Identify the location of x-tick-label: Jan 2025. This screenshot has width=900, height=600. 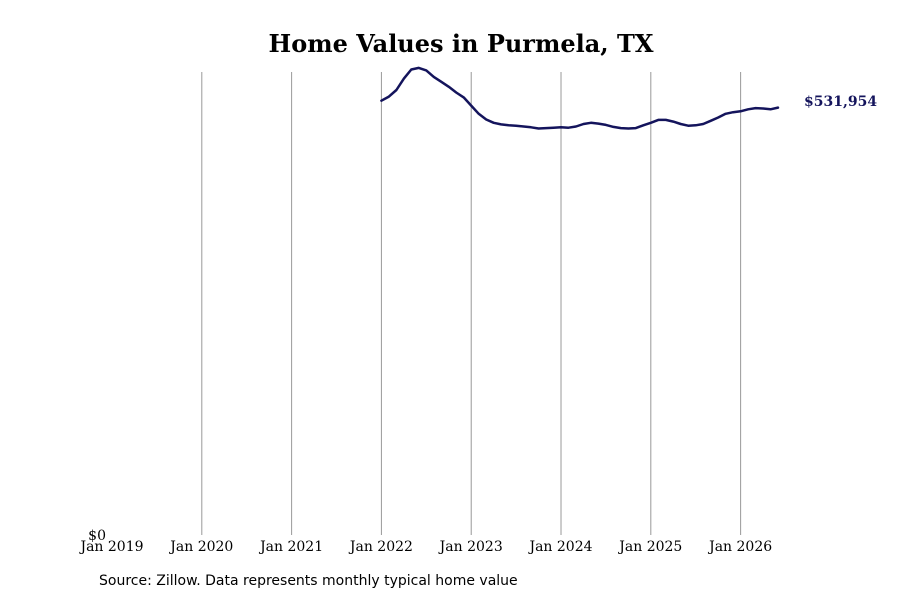
(649, 547).